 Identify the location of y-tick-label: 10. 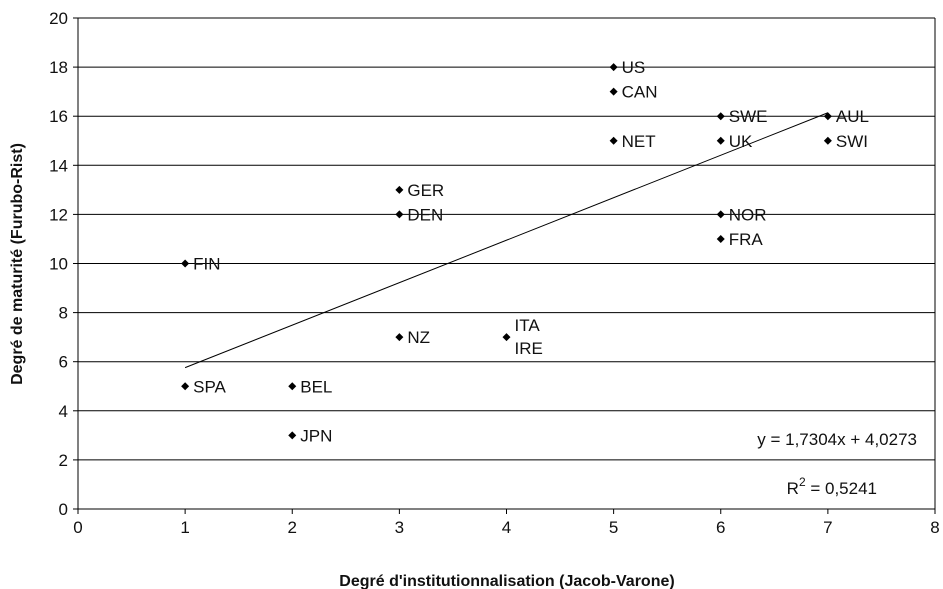
(58, 264).